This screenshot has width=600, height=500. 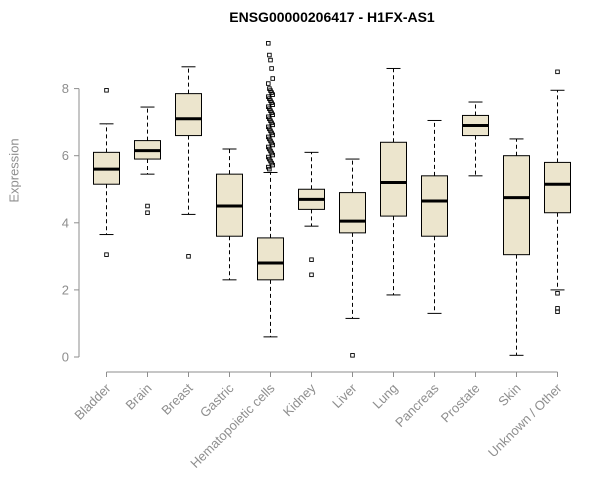 I want to click on svg-text: Brain, so click(x=139, y=397).